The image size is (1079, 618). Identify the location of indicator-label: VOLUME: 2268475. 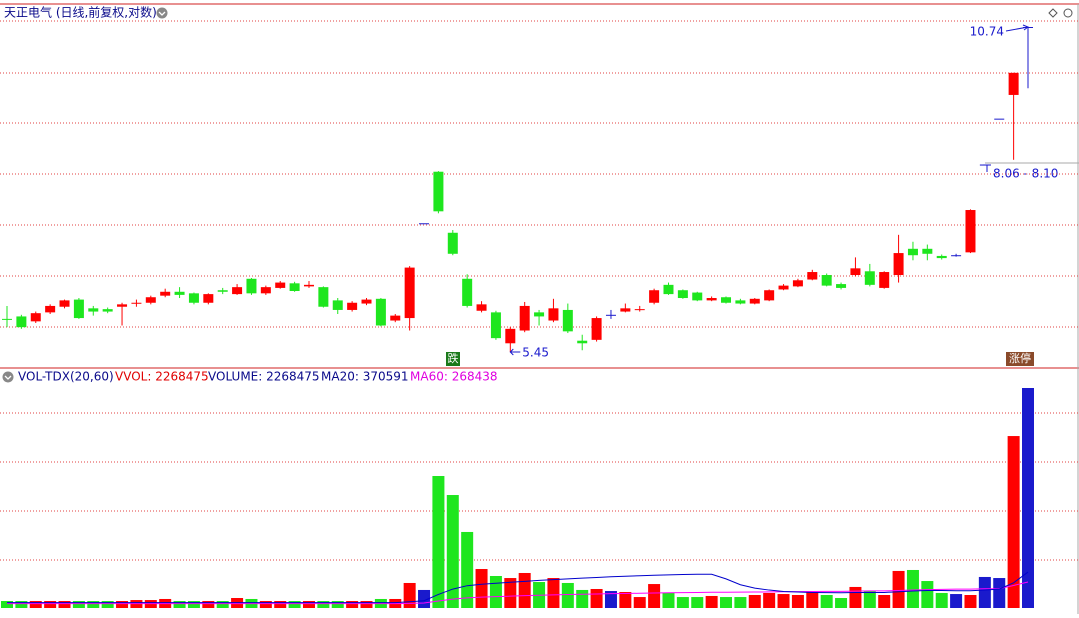
(264, 377).